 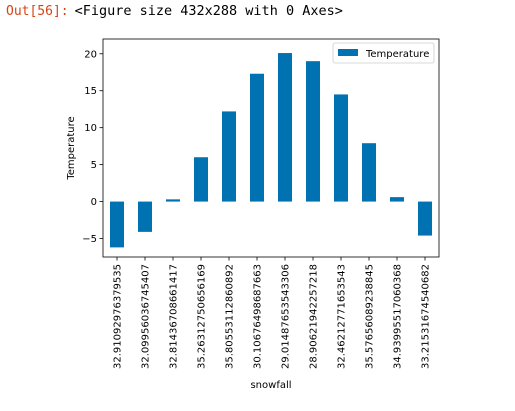 I want to click on y-tick-label: 0, so click(x=94, y=202).